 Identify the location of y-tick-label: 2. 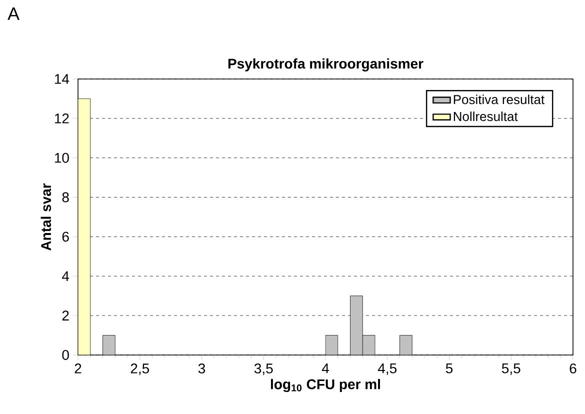
(65, 315).